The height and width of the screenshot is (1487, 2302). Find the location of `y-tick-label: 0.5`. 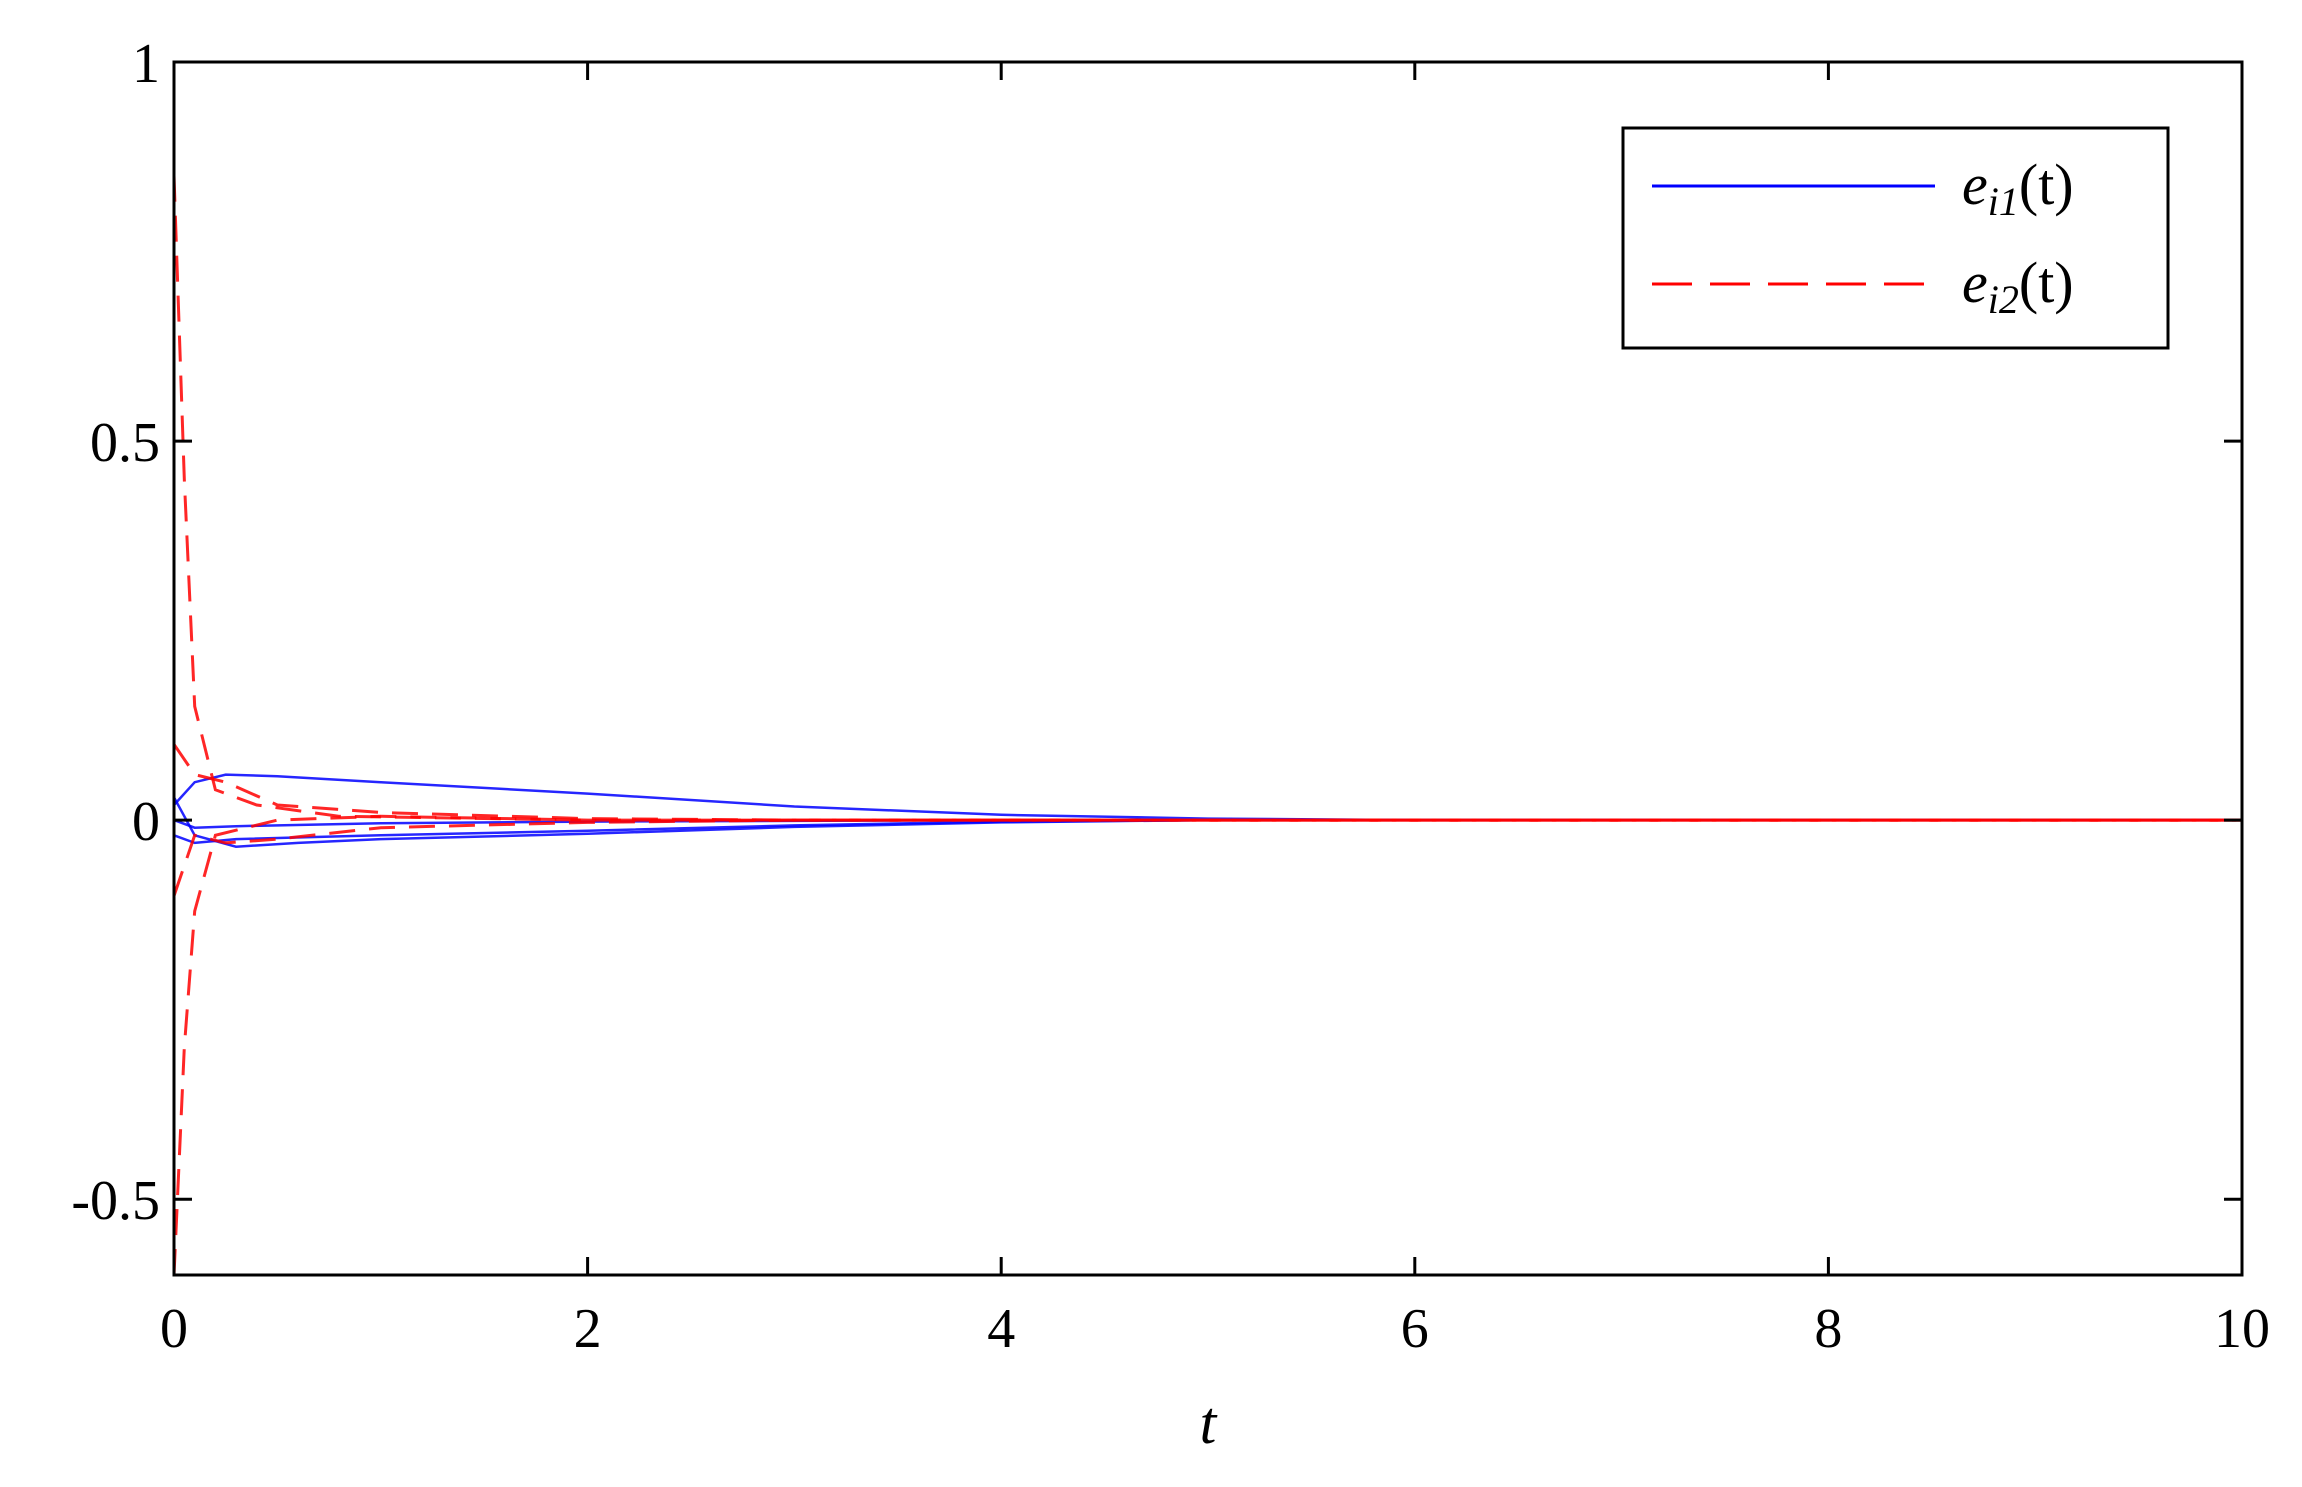

y-tick-label: 0.5 is located at coordinates (125, 443).